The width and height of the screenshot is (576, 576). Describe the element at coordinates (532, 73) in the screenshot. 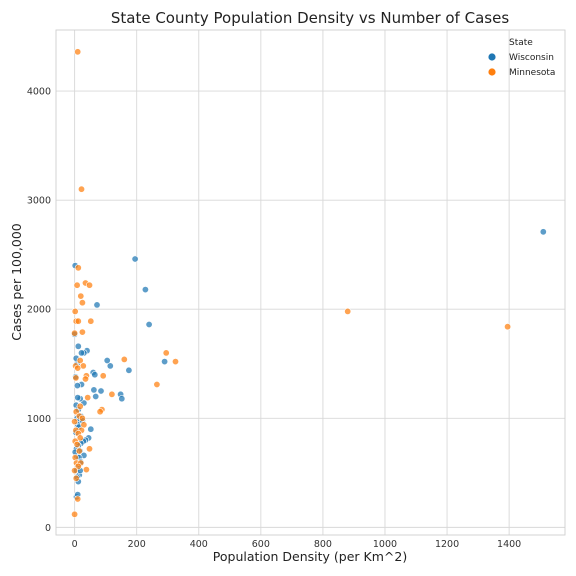

I see `legend-label-minnesota: Minnesota` at that location.